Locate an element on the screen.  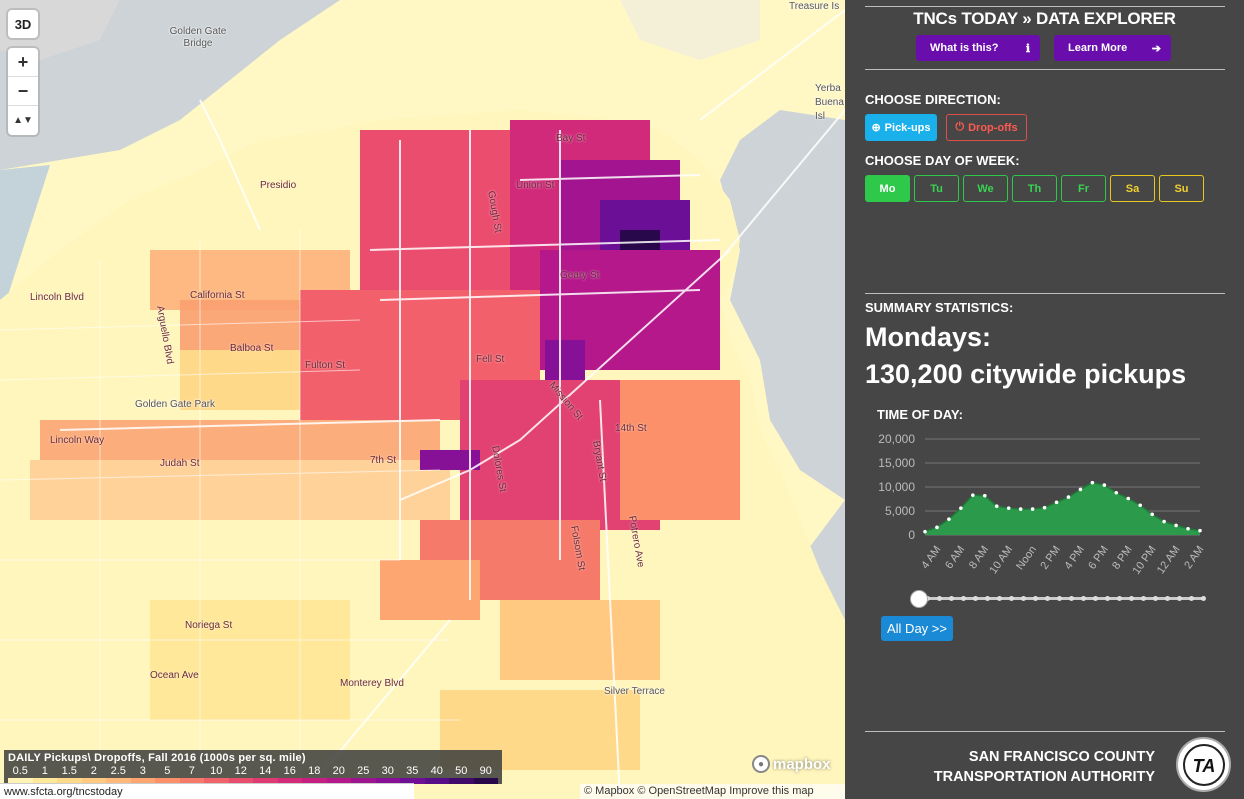
legend-tick: 2 is located at coordinates (93, 771).